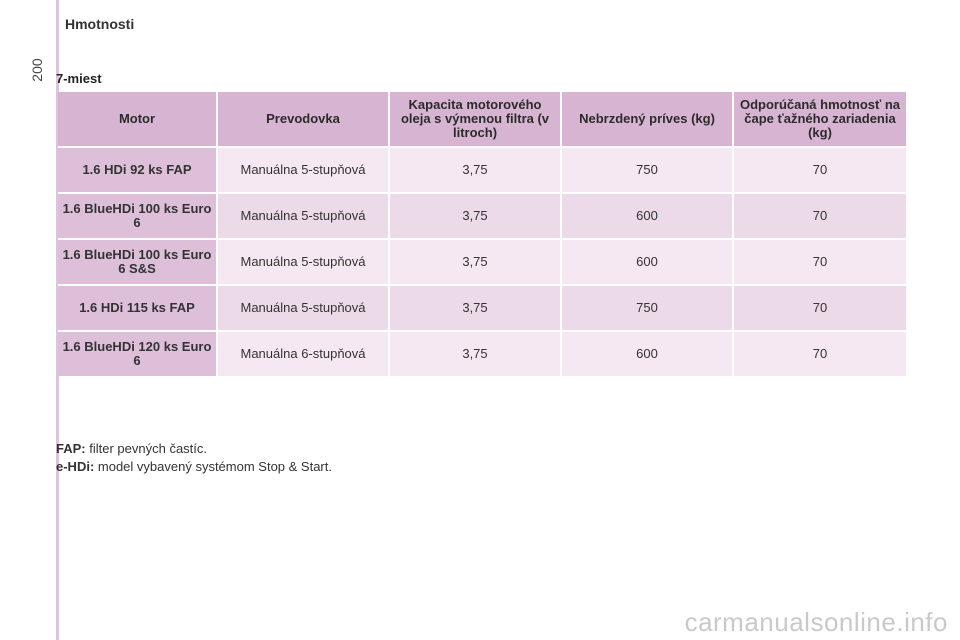  What do you see at coordinates (137, 261) in the screenshot?
I see `cell-motor: 1.6 BlueHDi 100 ks Euro 6 S&S` at bounding box center [137, 261].